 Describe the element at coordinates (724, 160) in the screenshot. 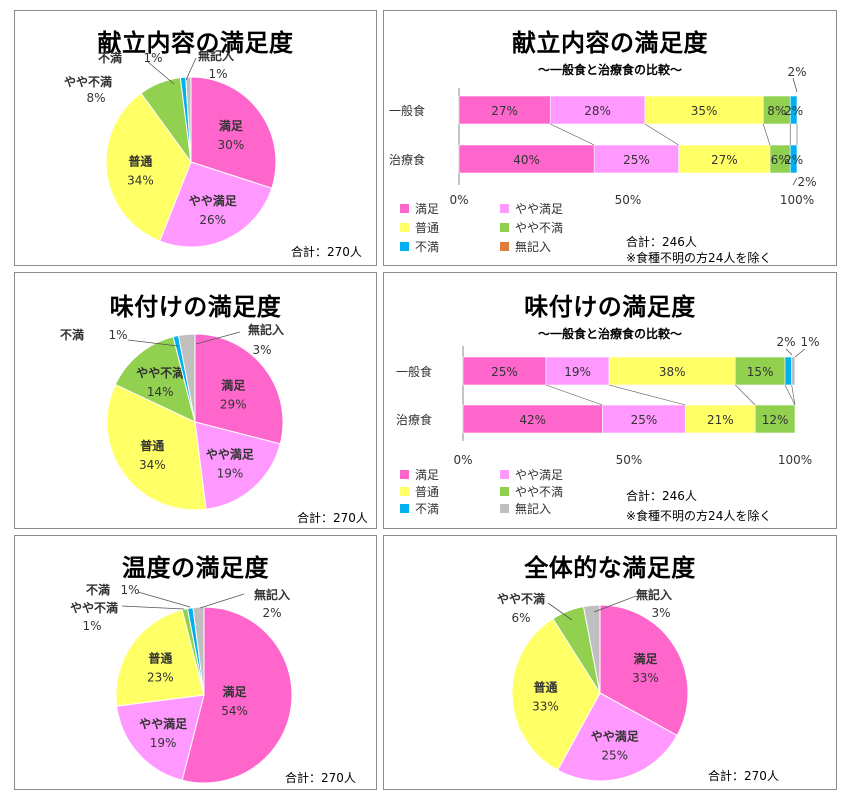

I see `bar-label: 27%` at that location.